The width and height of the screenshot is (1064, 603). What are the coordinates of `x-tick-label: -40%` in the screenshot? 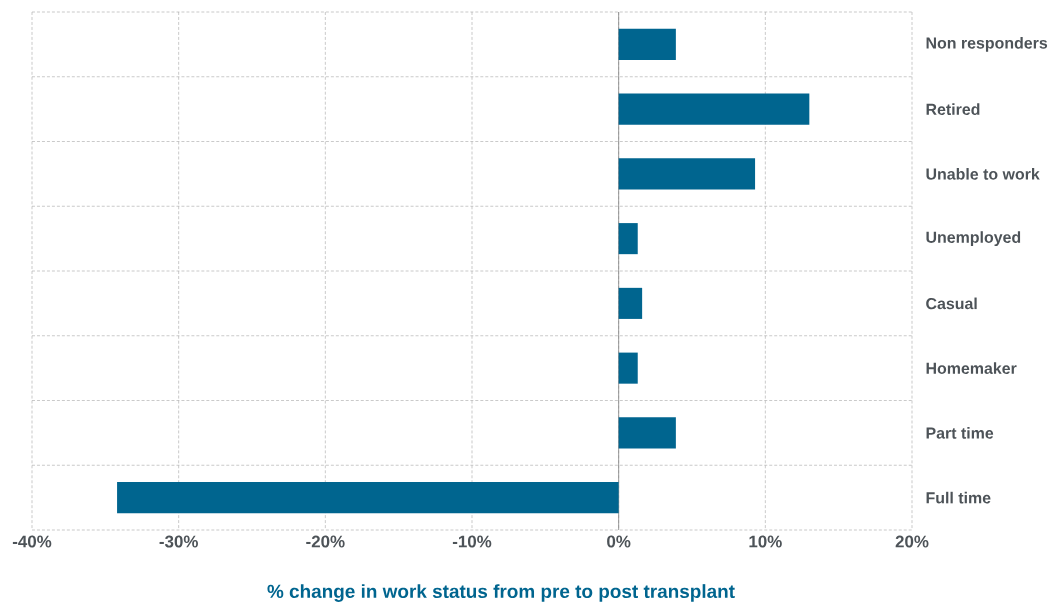 It's located at (32, 541).